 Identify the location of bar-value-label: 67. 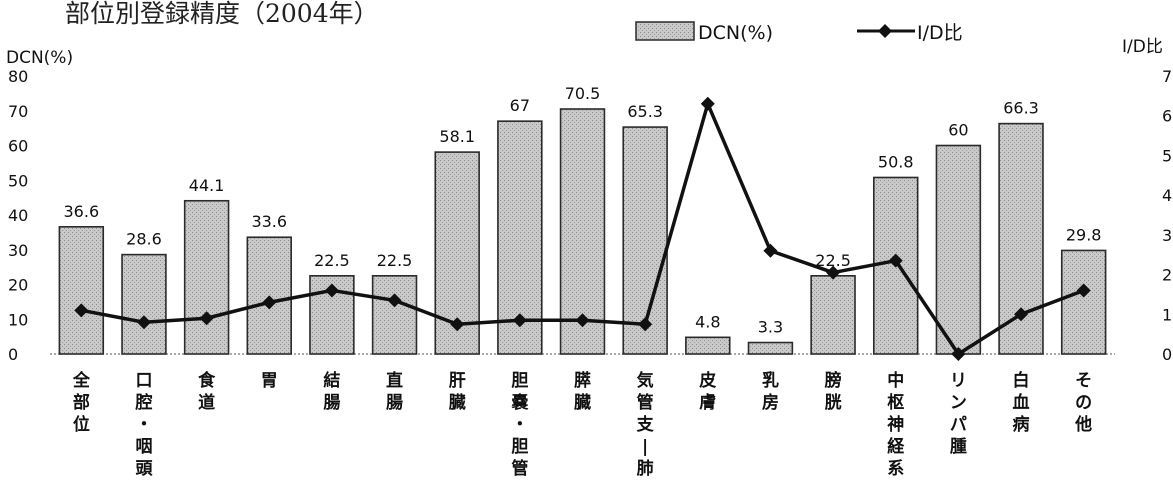
(520, 105).